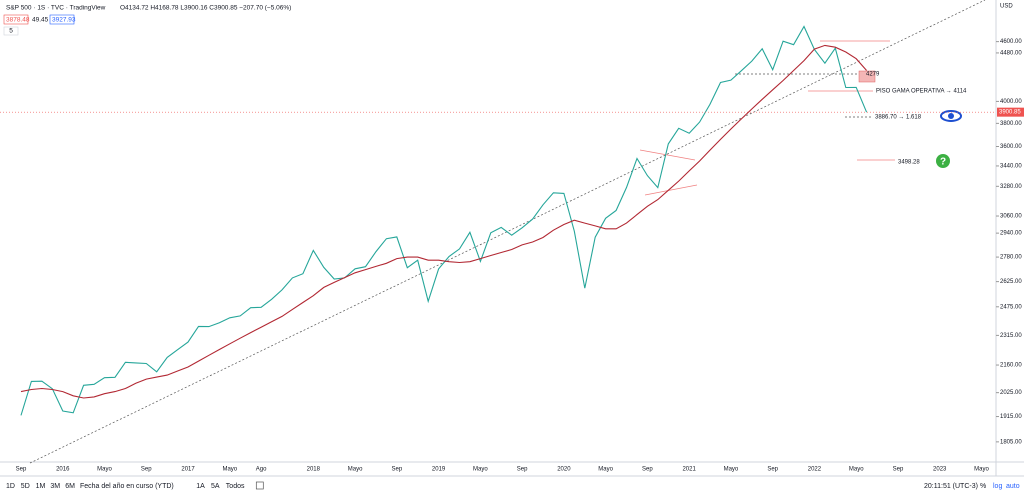 This screenshot has width=1024, height=499. What do you see at coordinates (951, 116) in the screenshot?
I see `eye-icon` at bounding box center [951, 116].